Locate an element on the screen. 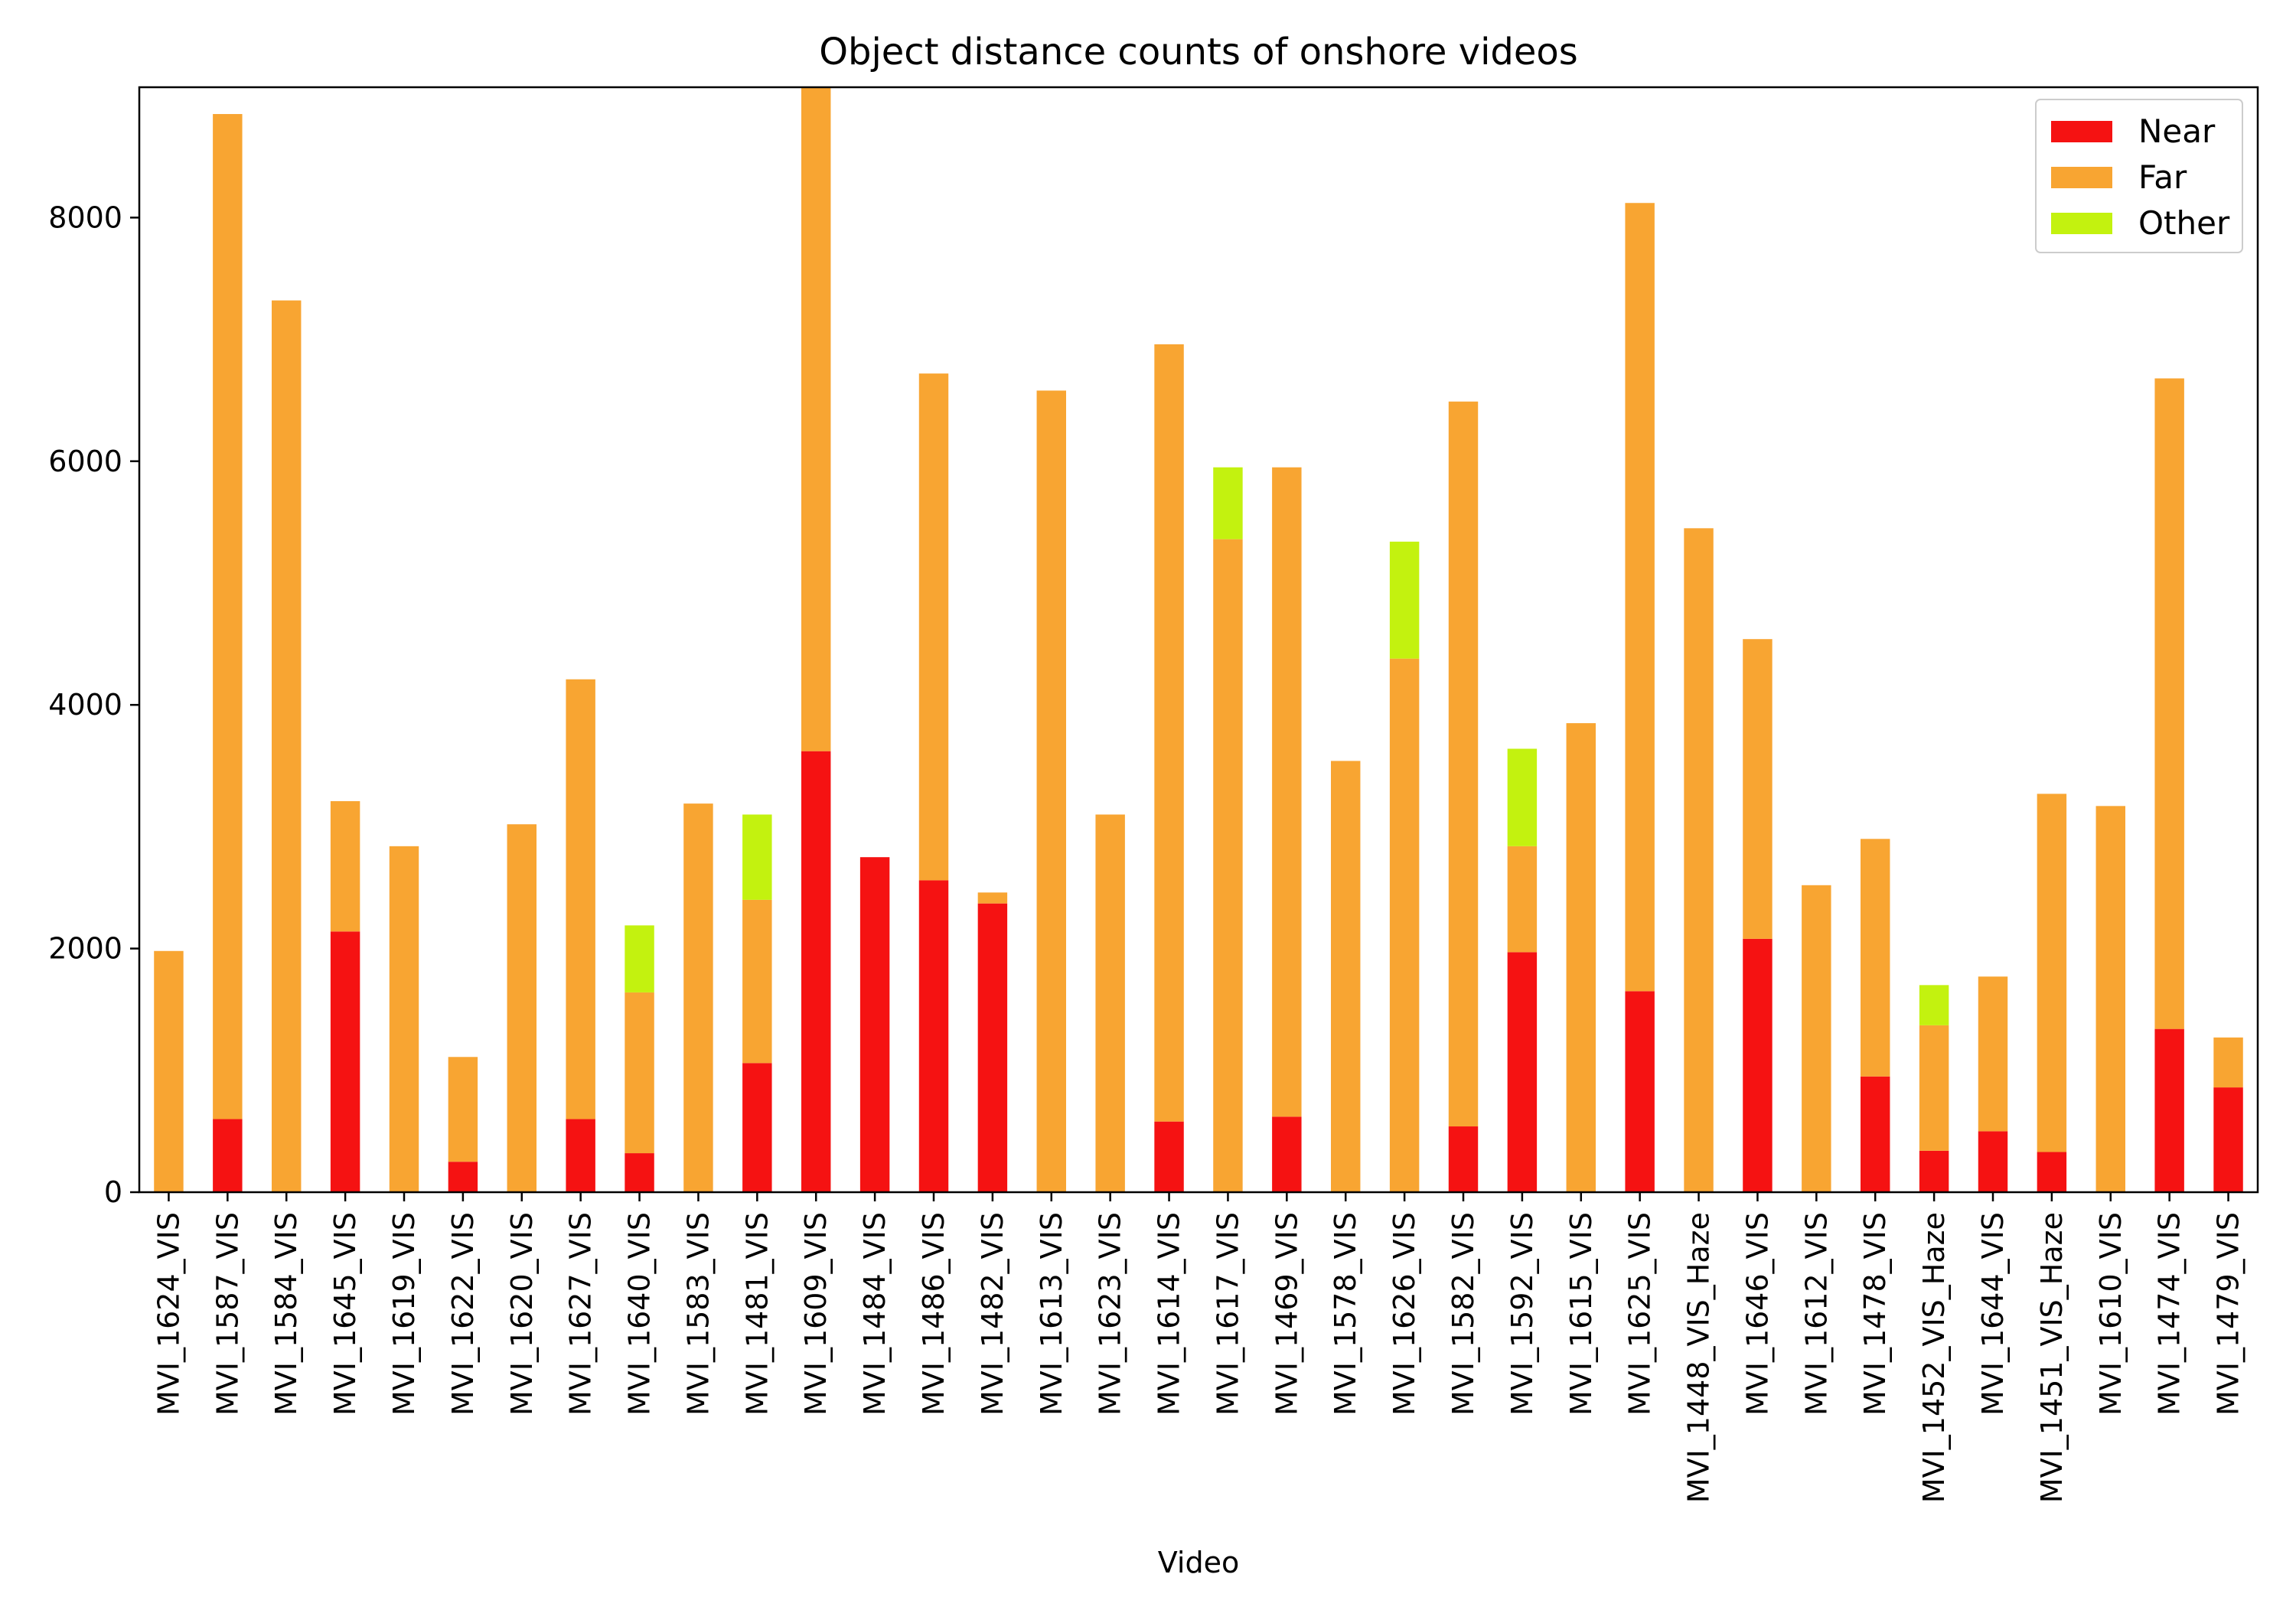 Image resolution: width=2296 pixels, height=1610 pixels. x-tick-label: MVI_1484_VIS is located at coordinates (875, 1314).